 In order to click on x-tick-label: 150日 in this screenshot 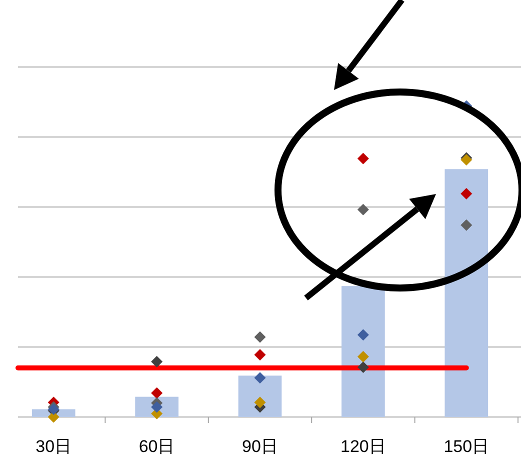, I will do `click(467, 446)`.